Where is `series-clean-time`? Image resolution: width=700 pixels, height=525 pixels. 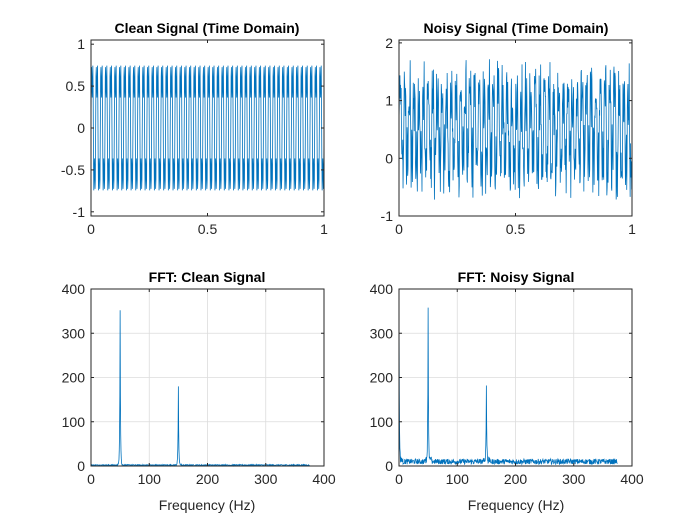
series-clean-time is located at coordinates (207, 128).